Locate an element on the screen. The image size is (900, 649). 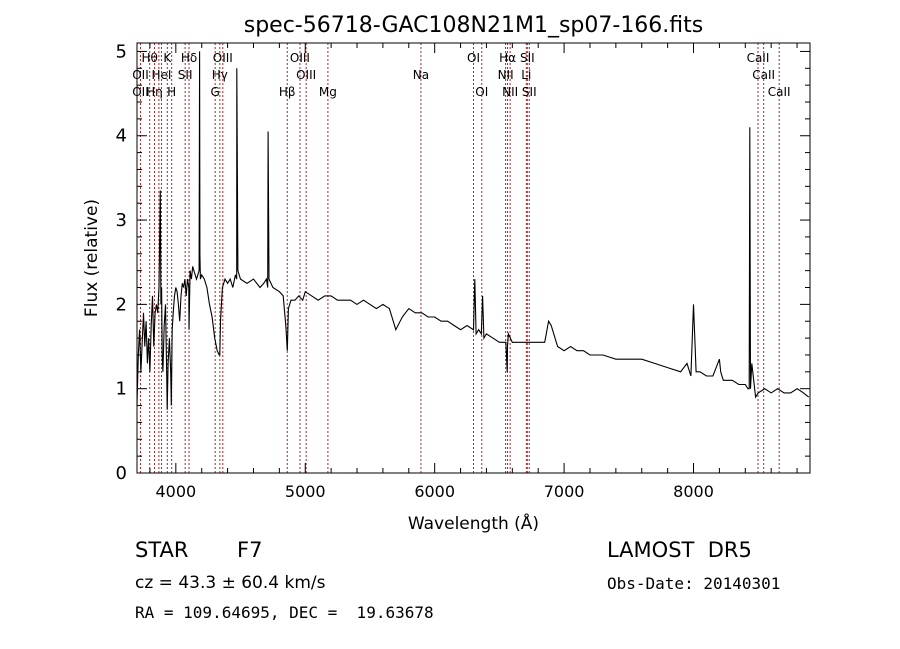
line-label: Na is located at coordinates (421, 75).